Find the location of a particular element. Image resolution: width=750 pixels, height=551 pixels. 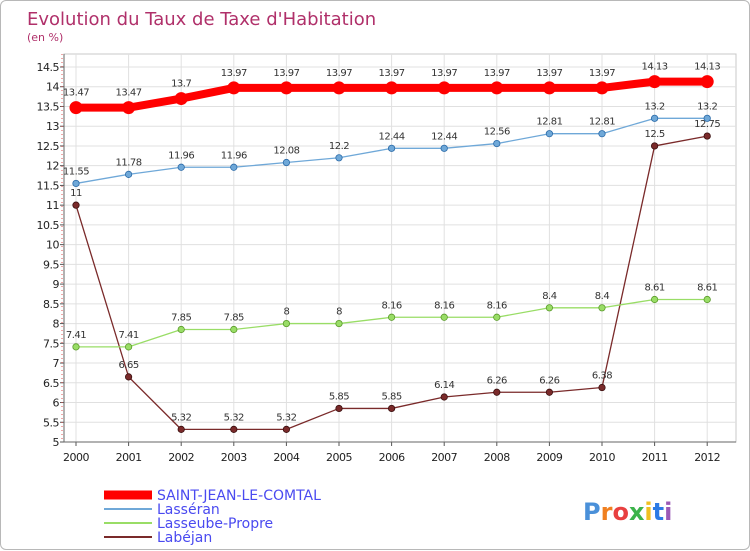

x-tick-label: 2003 is located at coordinates (234, 457).